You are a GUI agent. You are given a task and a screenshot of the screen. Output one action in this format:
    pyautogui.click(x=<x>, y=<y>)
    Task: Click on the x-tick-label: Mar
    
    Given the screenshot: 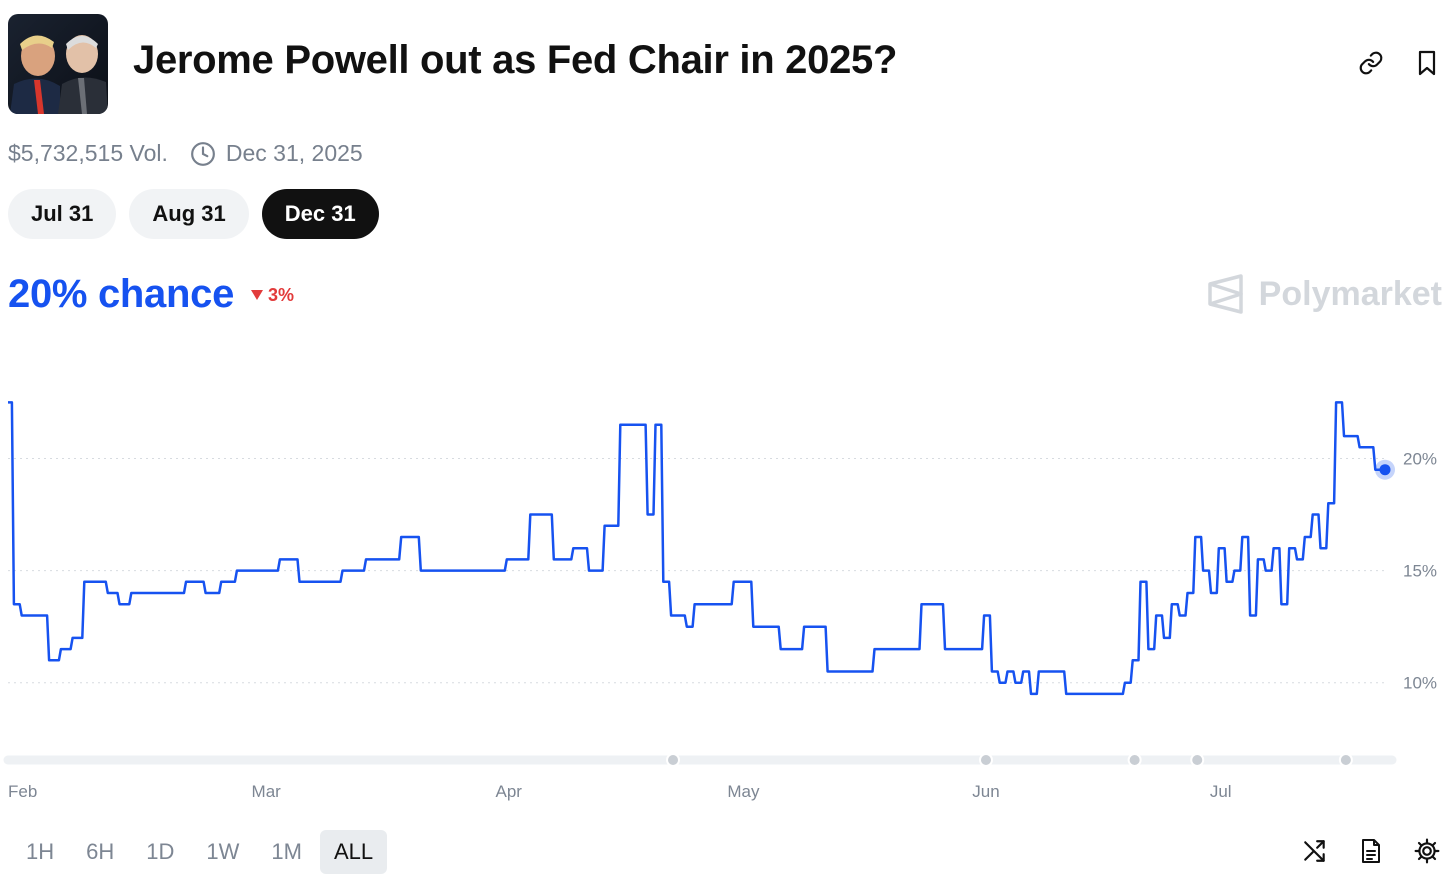 What is the action you would take?
    pyautogui.click(x=267, y=791)
    